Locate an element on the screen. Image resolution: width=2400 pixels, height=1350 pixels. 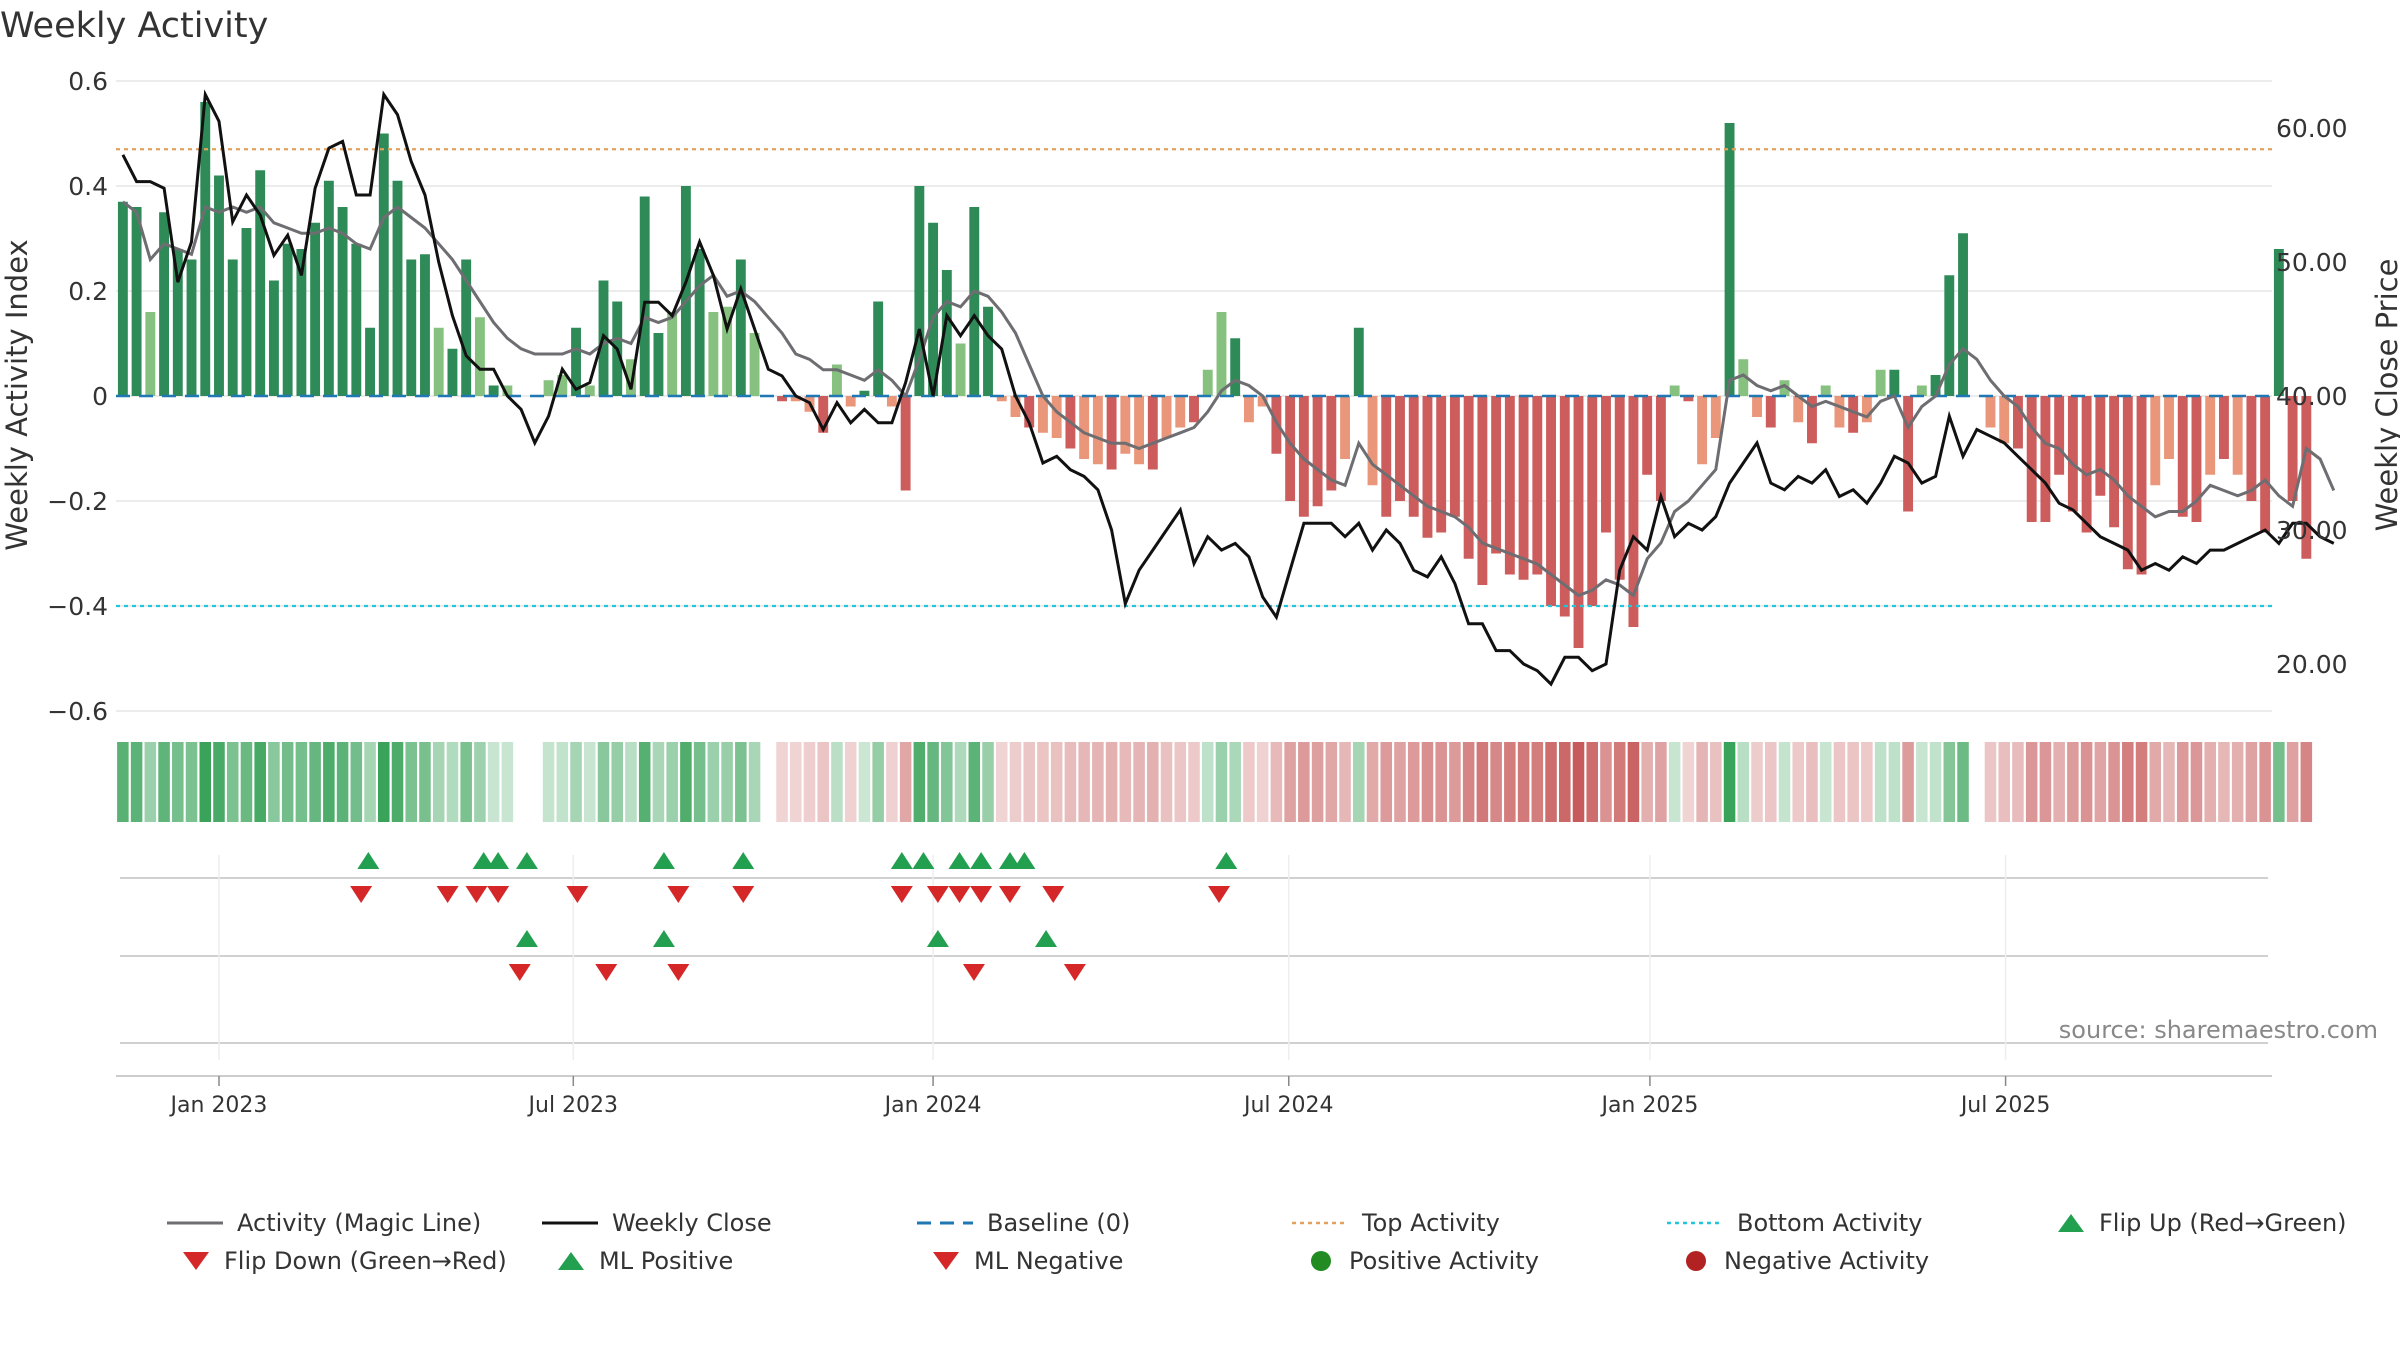
y-tick-label-left: −0.6 is located at coordinates (77, 711).